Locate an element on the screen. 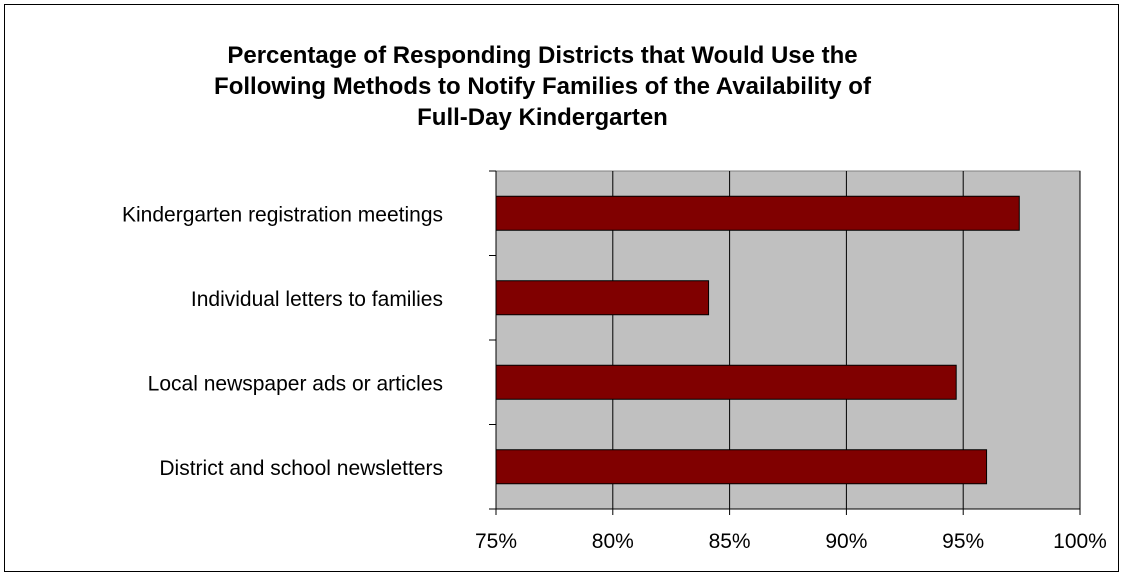 The width and height of the screenshot is (1125, 576). category-label: District and school newsletters is located at coordinates (301, 468).